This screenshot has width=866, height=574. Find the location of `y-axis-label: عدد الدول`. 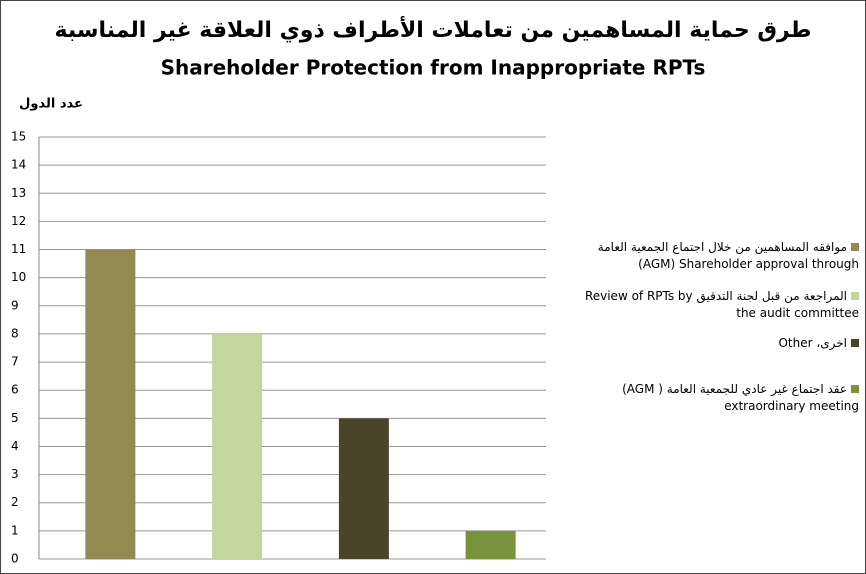

y-axis-label: عدد الدول is located at coordinates (51, 104).